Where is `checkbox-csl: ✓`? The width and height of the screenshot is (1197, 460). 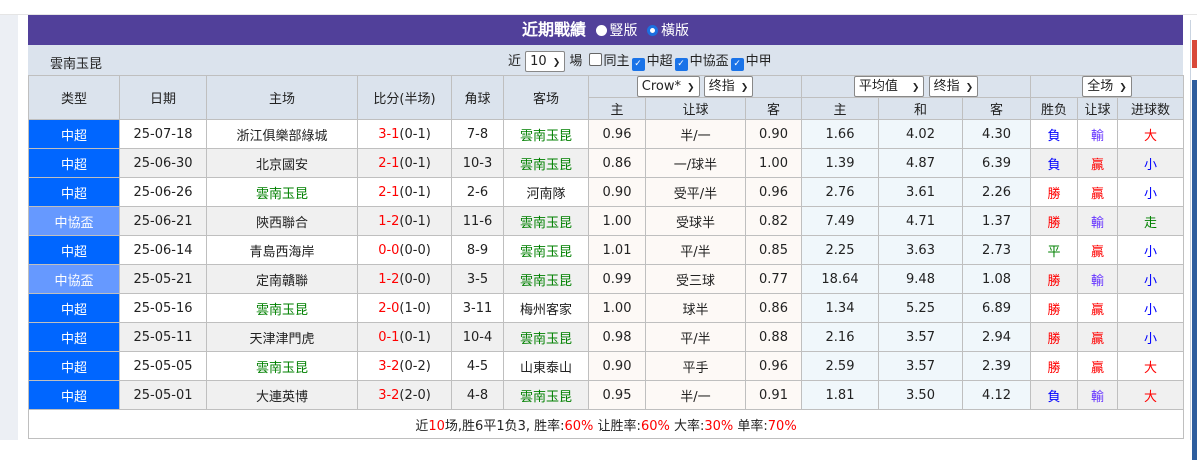
checkbox-csl: ✓ is located at coordinates (638, 64).